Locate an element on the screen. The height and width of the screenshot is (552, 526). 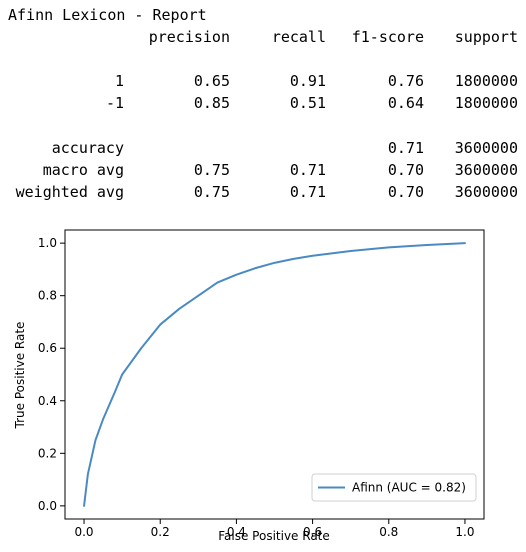
legend: Afinn (AUC = 0.82) is located at coordinates (394, 487).